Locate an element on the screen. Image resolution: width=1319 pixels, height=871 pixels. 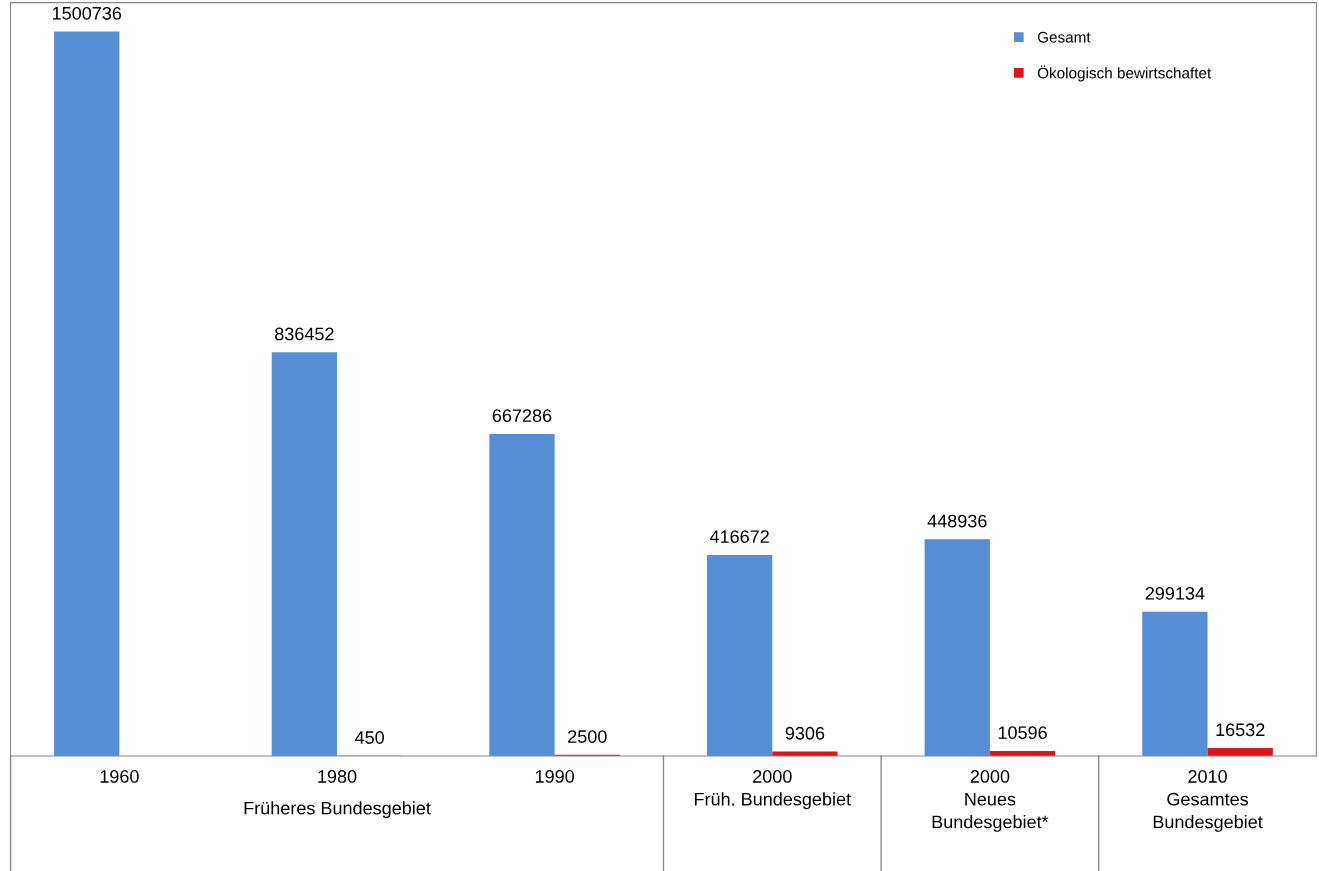
x-tick-label: 1990 is located at coordinates (555, 776).